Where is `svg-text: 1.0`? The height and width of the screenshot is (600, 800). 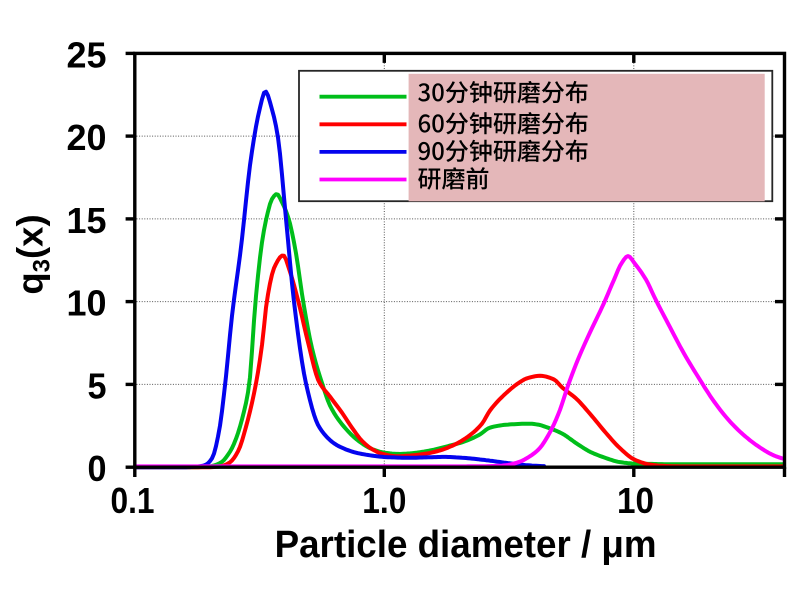
svg-text: 1.0 is located at coordinates (384, 500).